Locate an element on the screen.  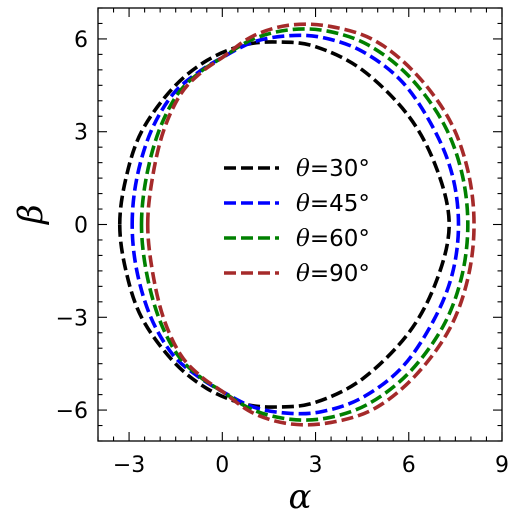
legend-label-4: θ=90° is located at coordinates (333, 274).